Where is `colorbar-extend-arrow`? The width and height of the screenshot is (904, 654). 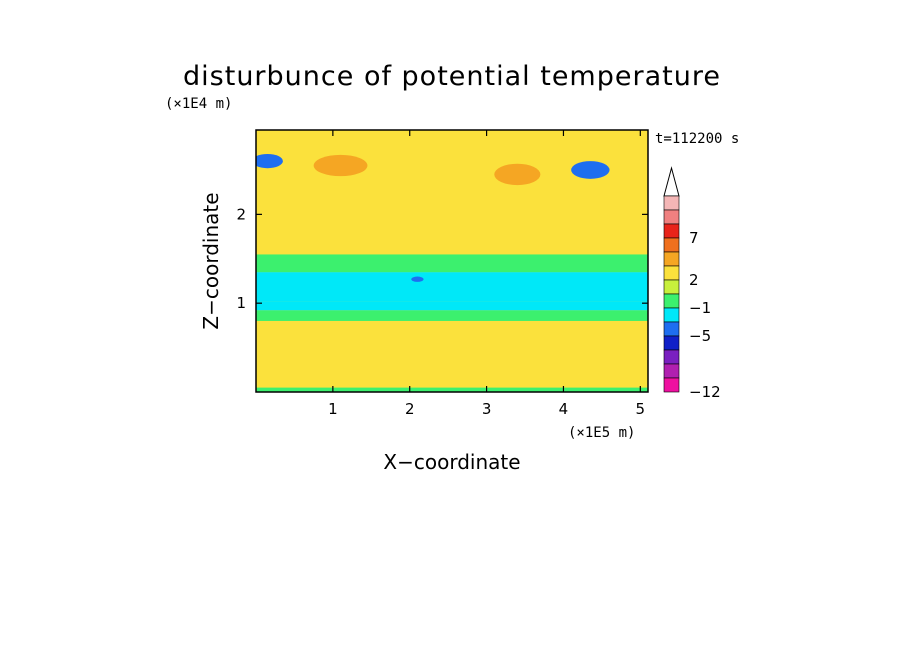 colorbar-extend-arrow is located at coordinates (671, 181).